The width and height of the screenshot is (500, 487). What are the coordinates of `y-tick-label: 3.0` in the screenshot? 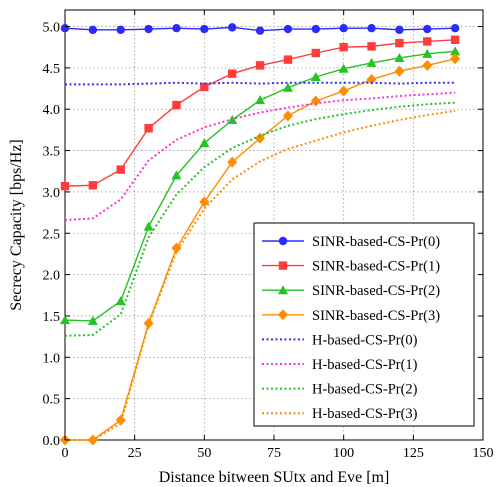 It's located at (52, 193).